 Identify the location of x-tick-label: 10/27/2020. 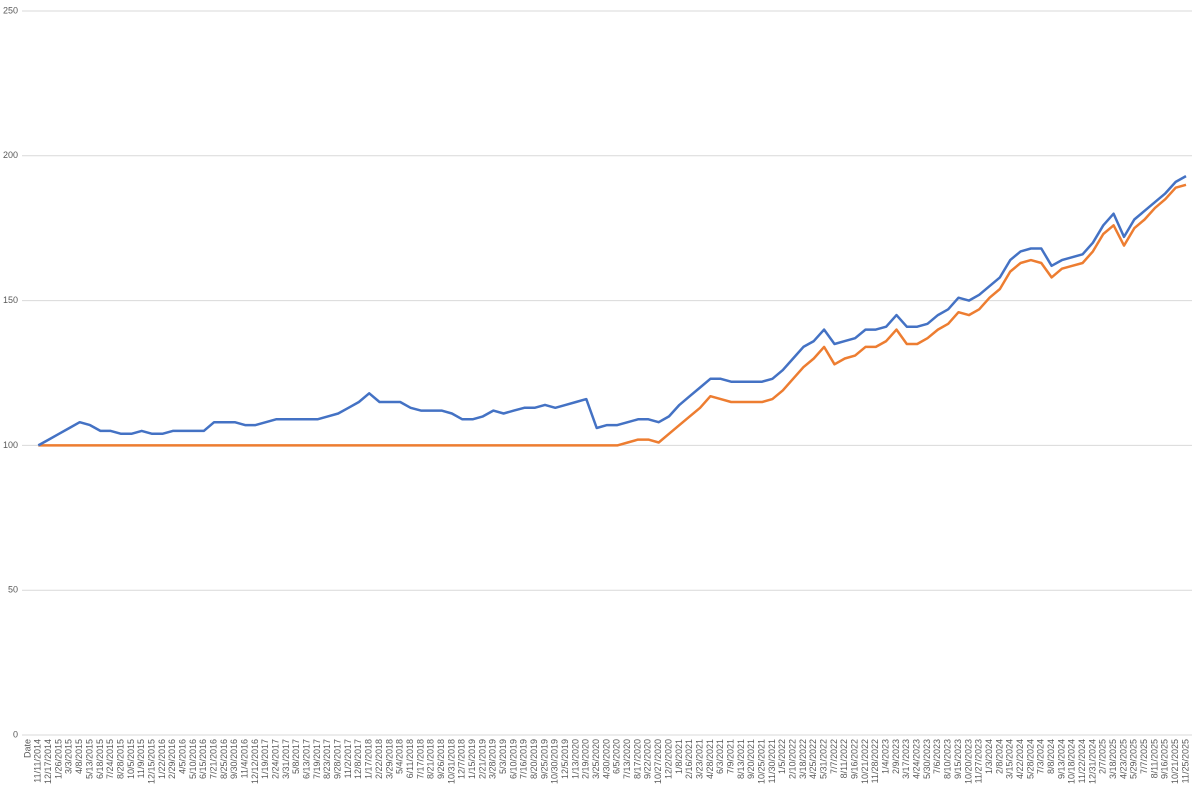
(658, 761).